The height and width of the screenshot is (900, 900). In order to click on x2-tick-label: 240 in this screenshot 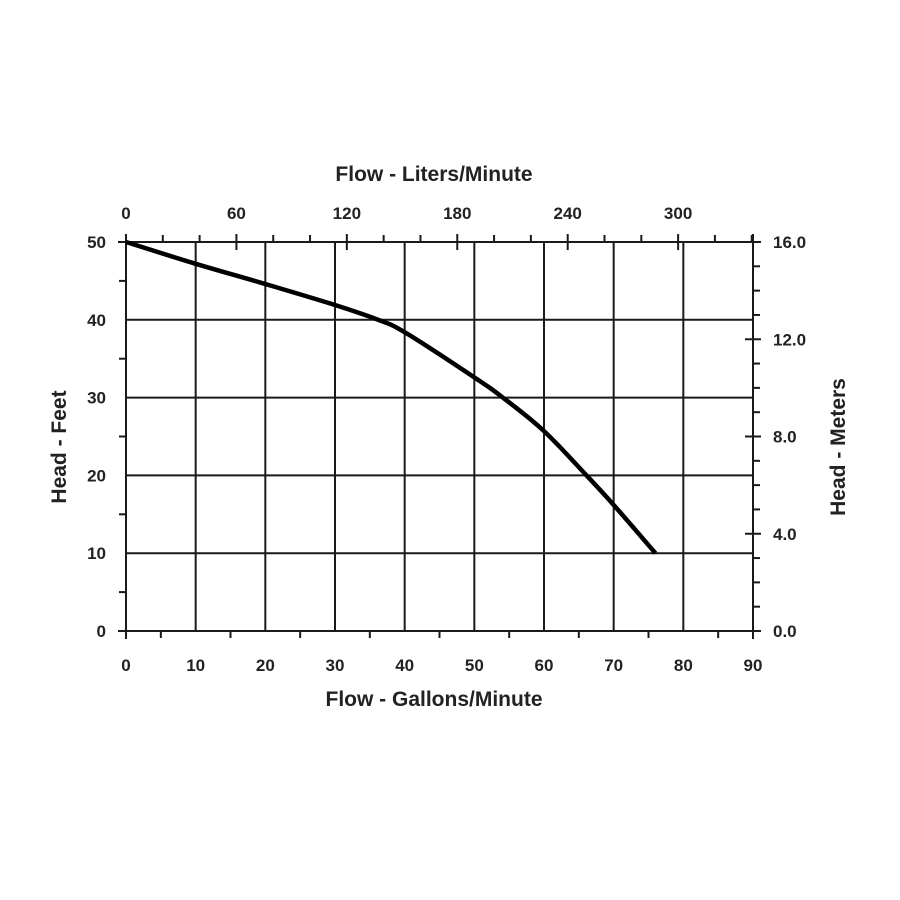, I will do `click(568, 213)`.